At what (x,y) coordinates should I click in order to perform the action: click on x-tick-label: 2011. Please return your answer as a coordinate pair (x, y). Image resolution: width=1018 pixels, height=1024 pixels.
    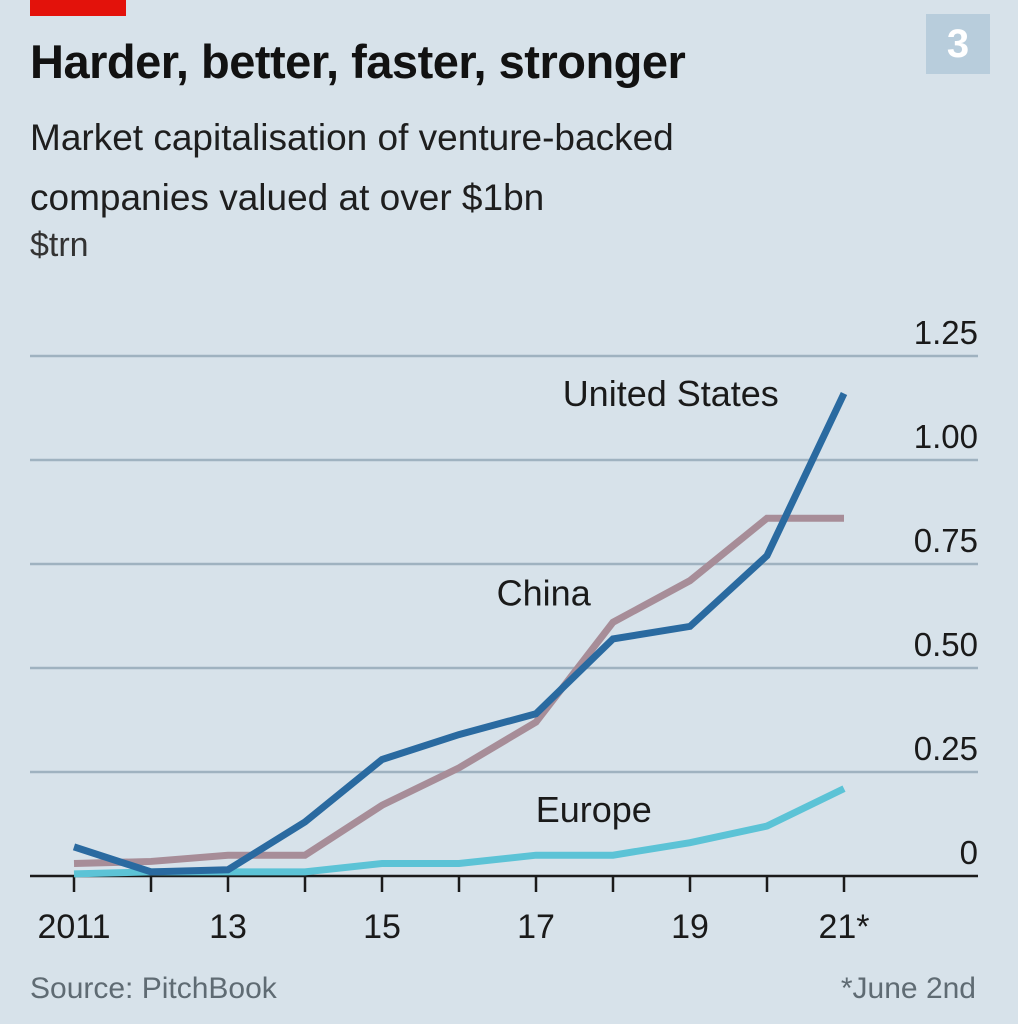
    Looking at the image, I should click on (73, 927).